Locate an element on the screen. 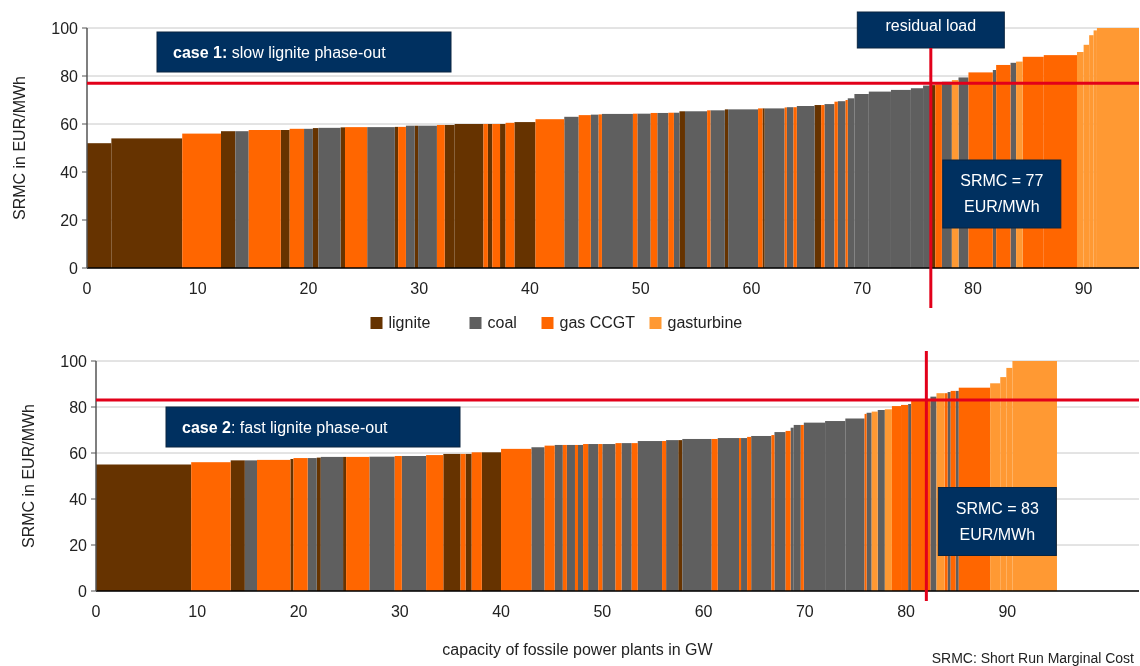 The height and width of the screenshot is (666, 1140). legend-label: gasturbine is located at coordinates (705, 322).